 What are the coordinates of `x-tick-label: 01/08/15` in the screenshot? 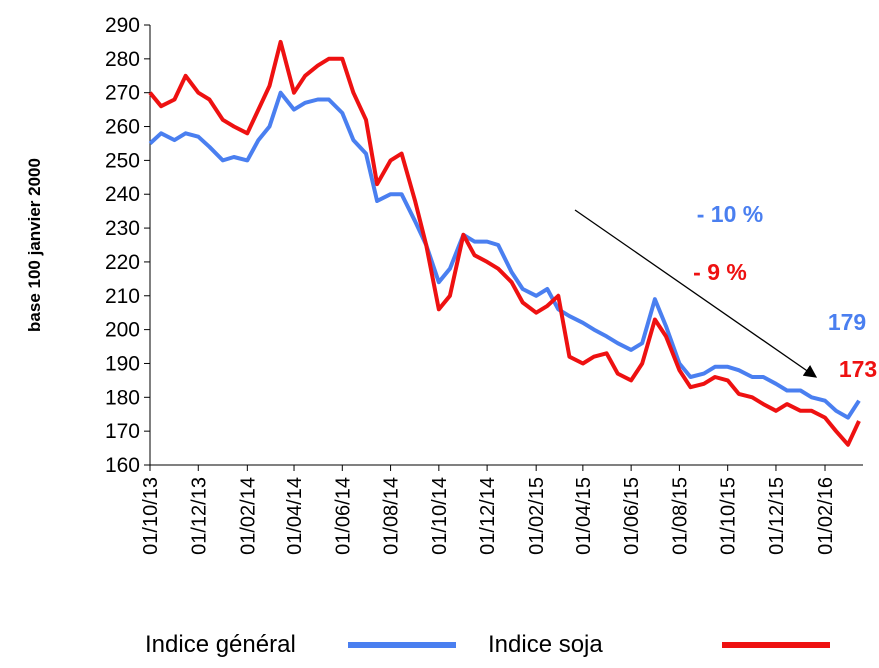 It's located at (680, 516).